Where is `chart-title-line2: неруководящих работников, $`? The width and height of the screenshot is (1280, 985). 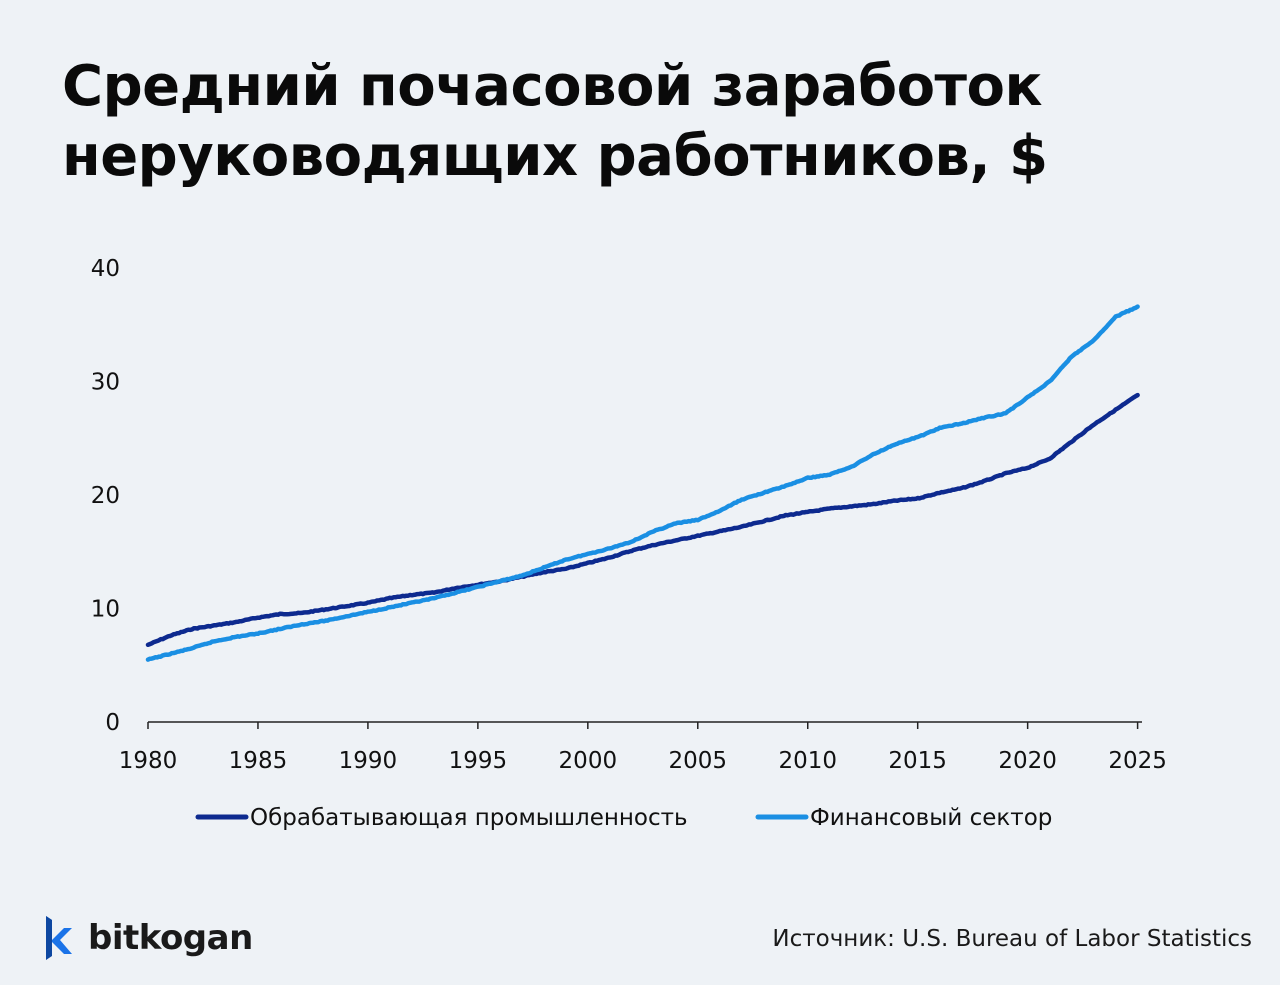
chart-title-line2: неруководящих работников, $ is located at coordinates (555, 156).